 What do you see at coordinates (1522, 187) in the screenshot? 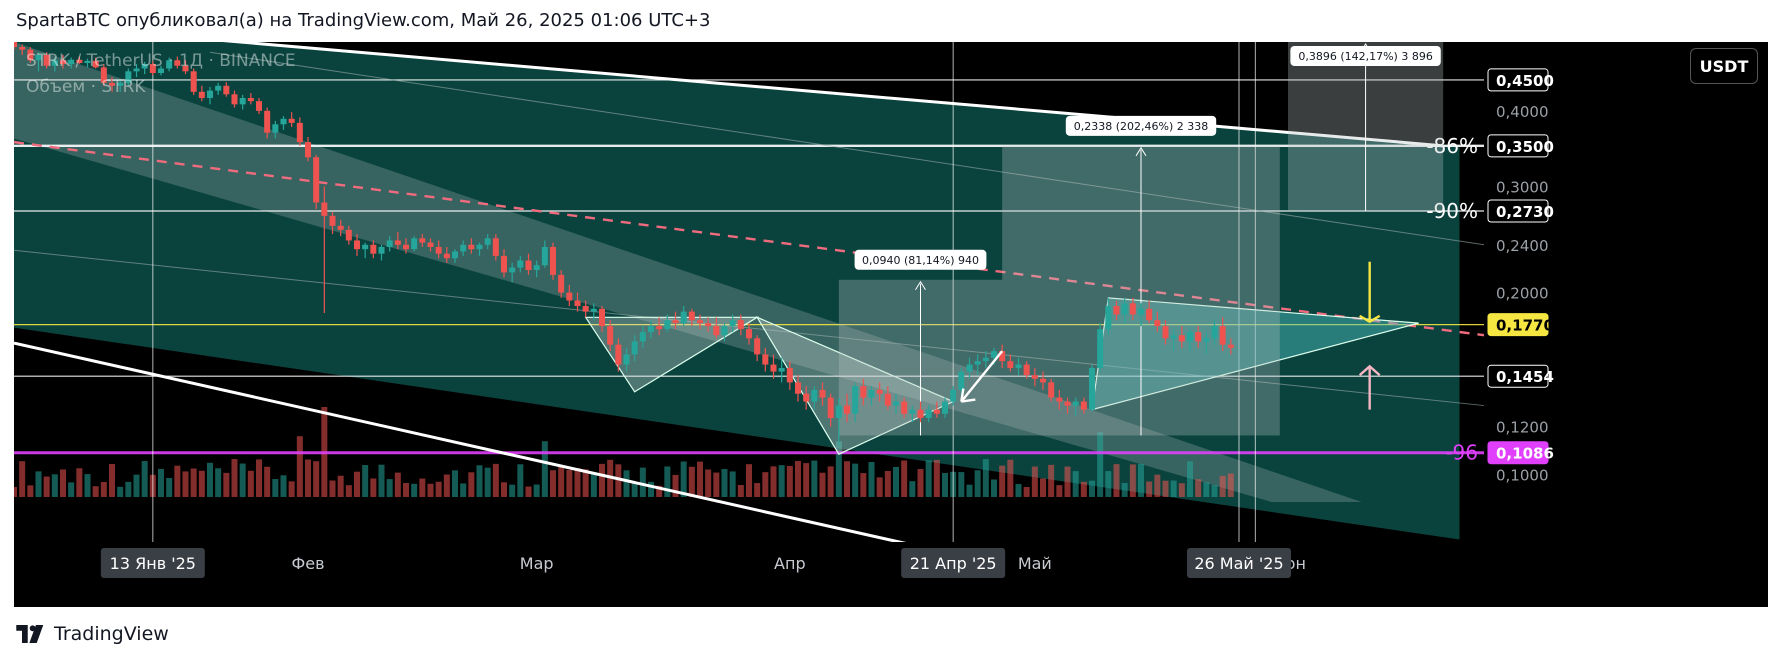
I see `price-tick-label: 0,3000` at bounding box center [1522, 187].